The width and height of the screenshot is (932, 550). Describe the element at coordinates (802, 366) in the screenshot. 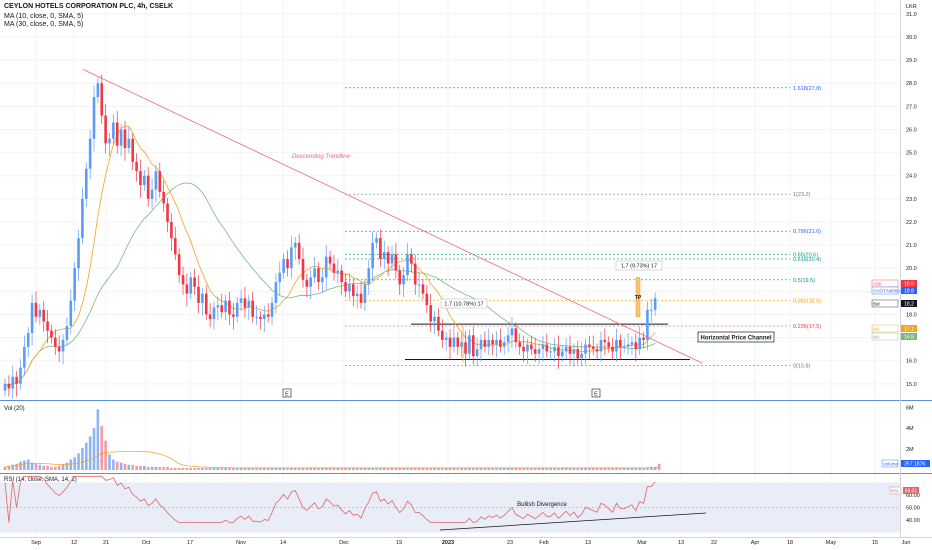

I see `fib-level-label: 0(15.8)` at that location.